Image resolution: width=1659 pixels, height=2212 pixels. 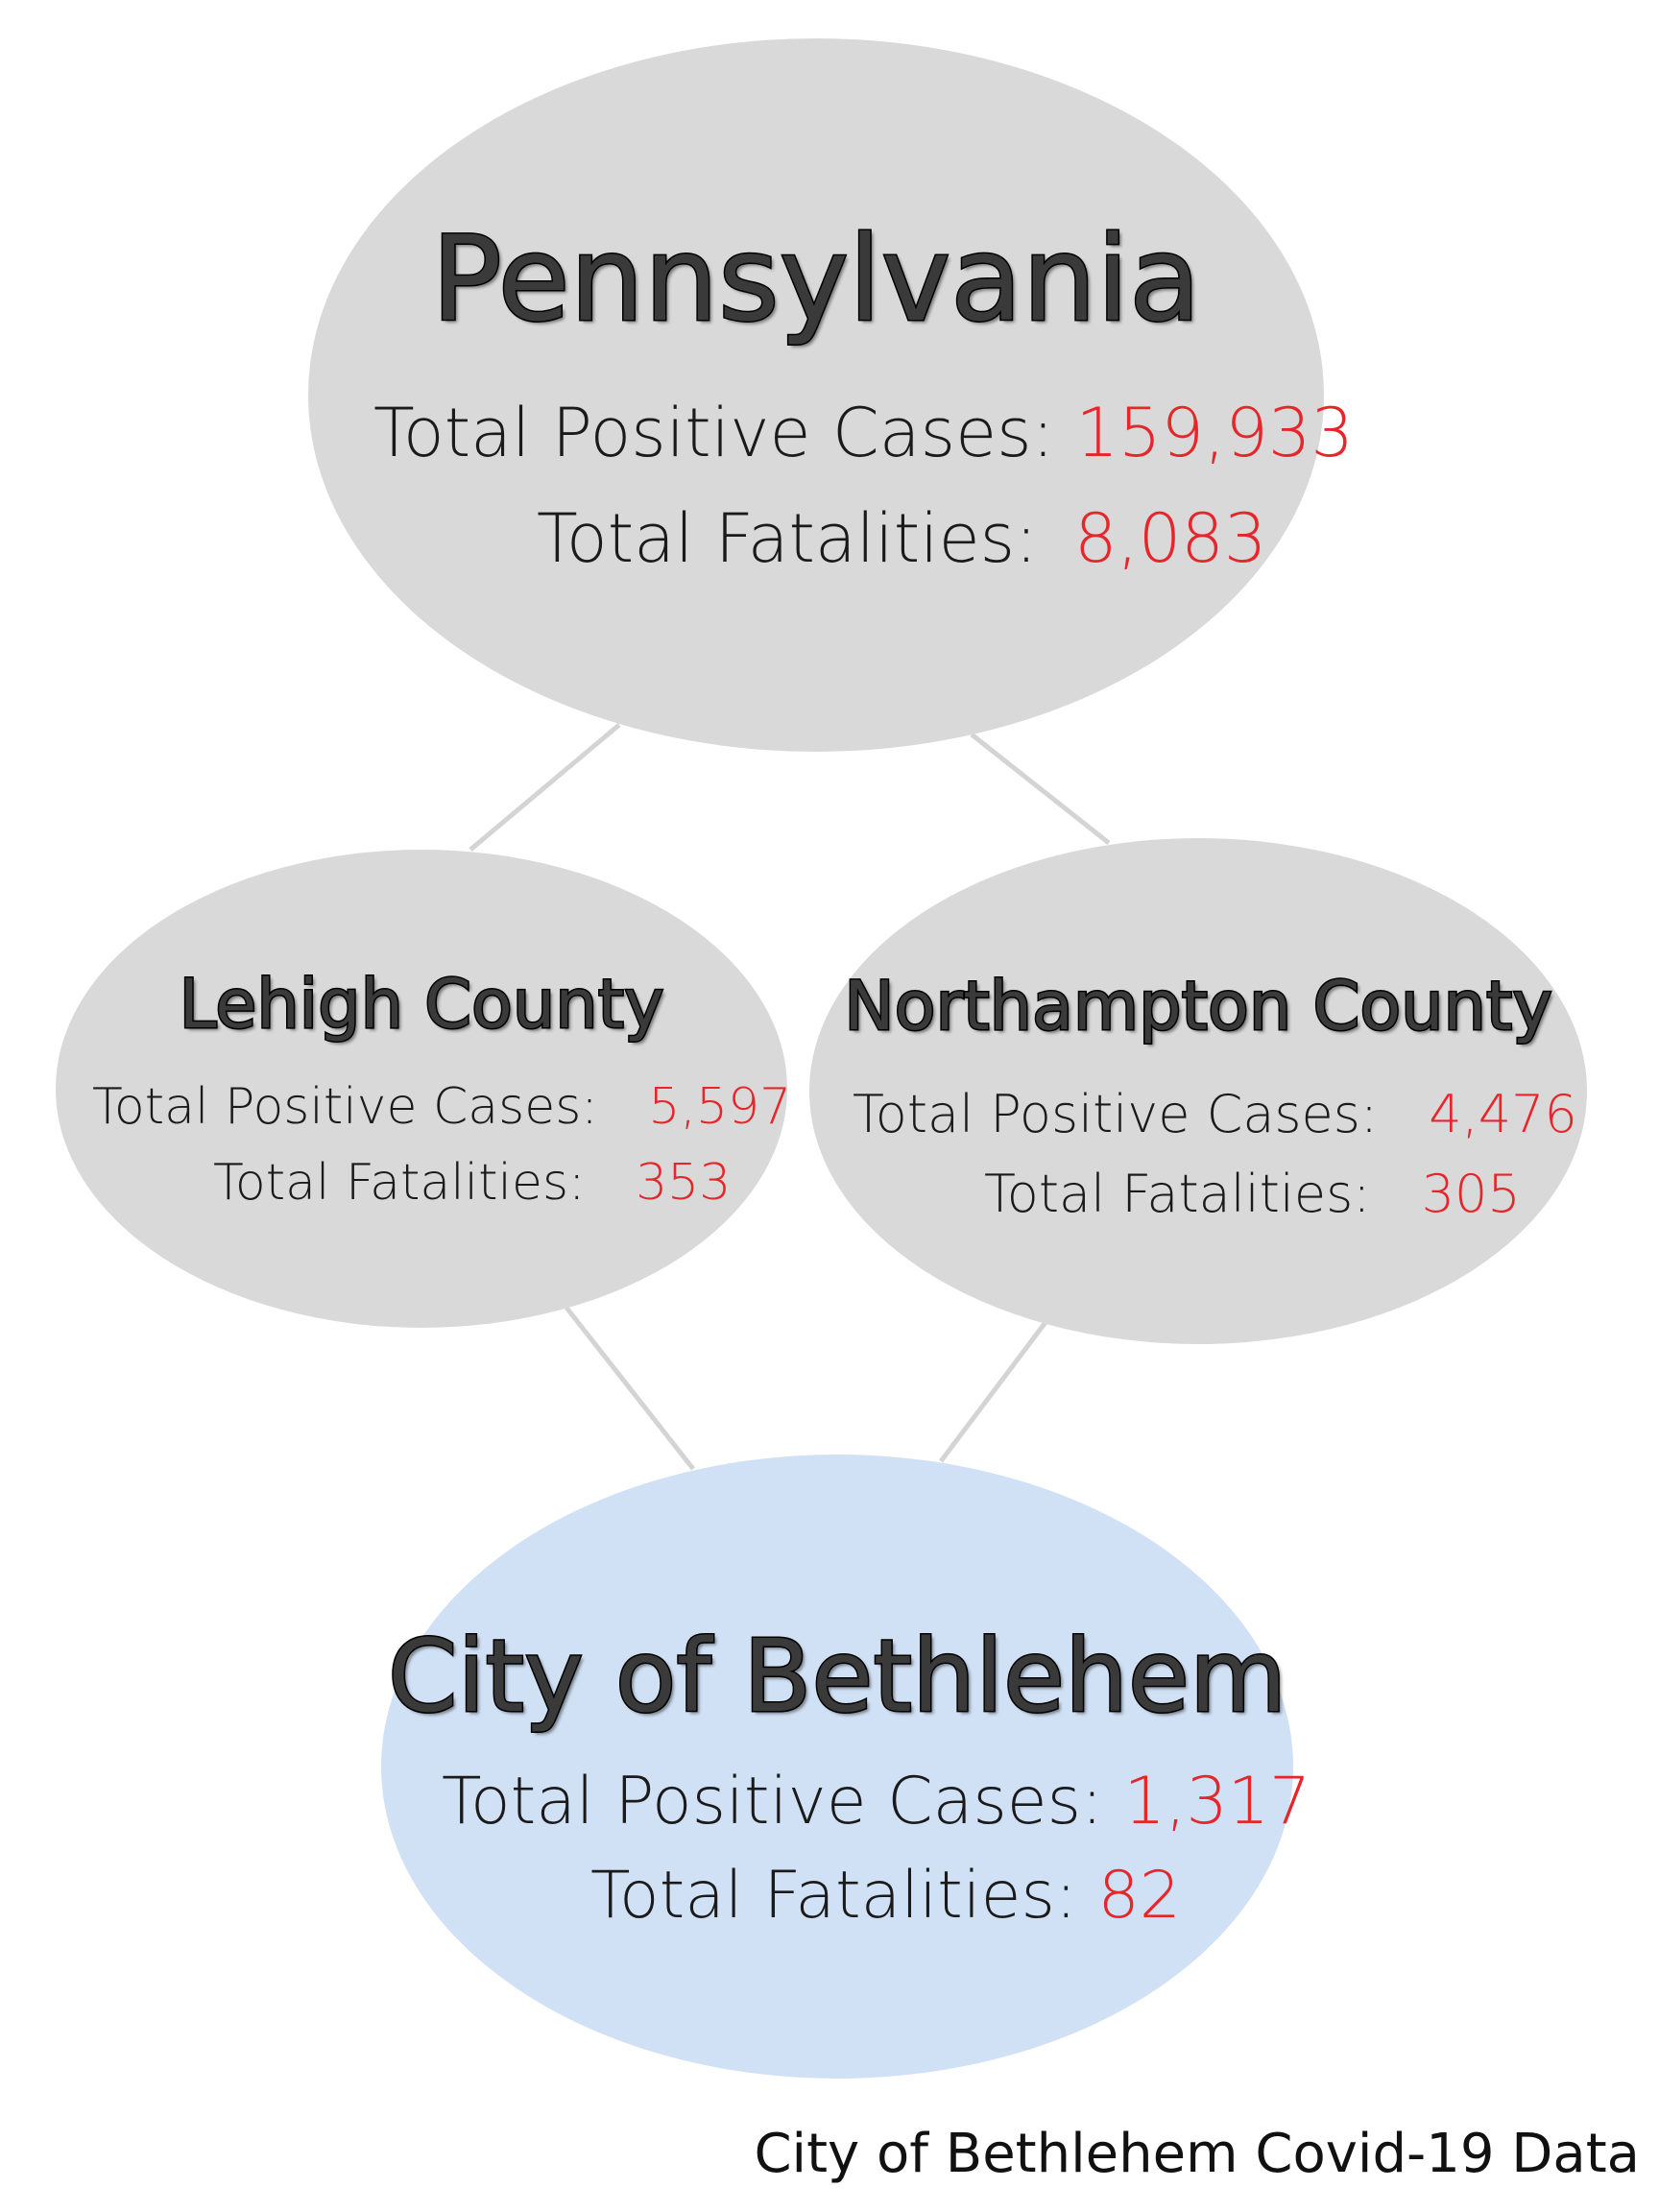 What do you see at coordinates (816, 279) in the screenshot?
I see `node-title-pennsylvania: Pennsylvania` at bounding box center [816, 279].